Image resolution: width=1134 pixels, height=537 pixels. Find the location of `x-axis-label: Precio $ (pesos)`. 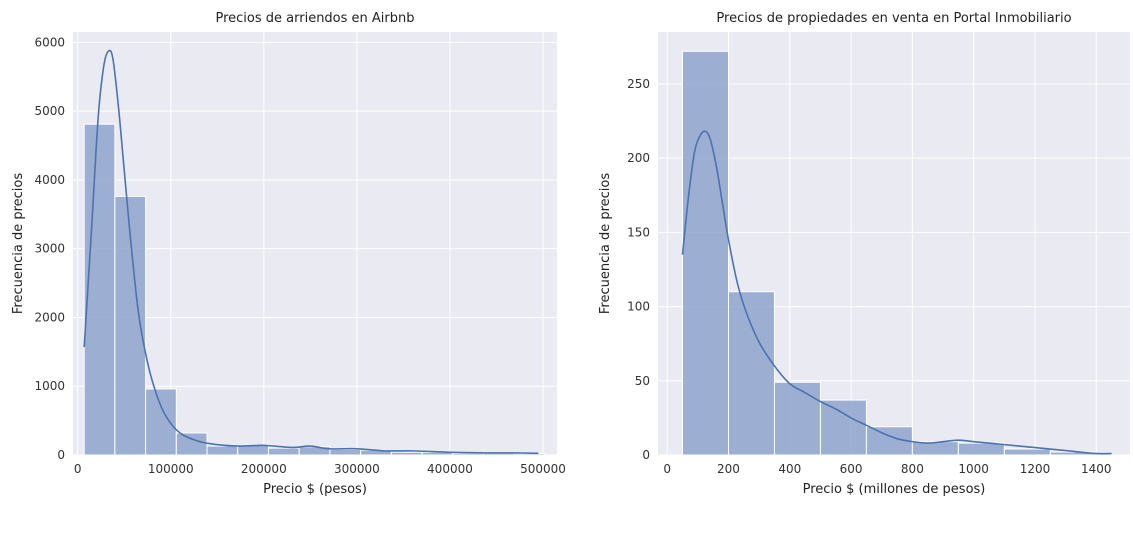

x-axis-label: Precio $ (pesos) is located at coordinates (315, 489).